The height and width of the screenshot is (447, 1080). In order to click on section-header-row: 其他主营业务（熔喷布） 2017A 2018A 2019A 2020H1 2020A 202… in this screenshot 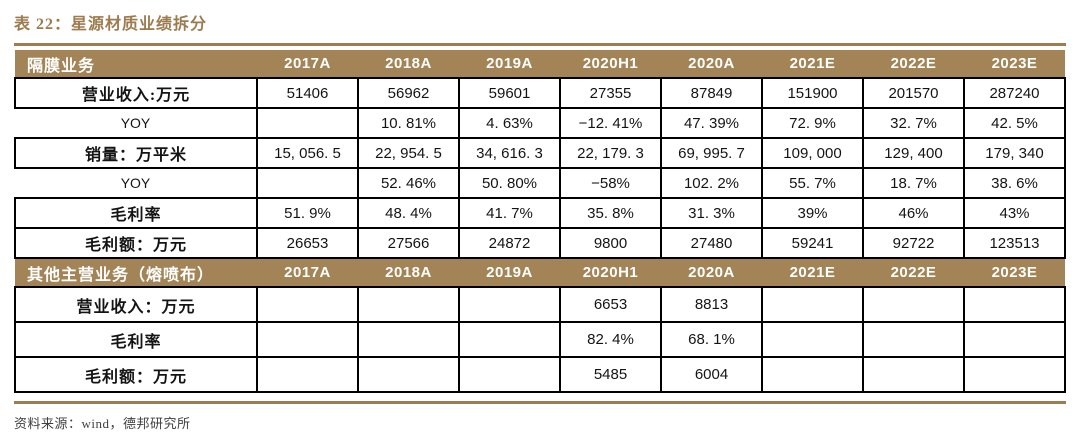, I will do `click(540, 272)`.